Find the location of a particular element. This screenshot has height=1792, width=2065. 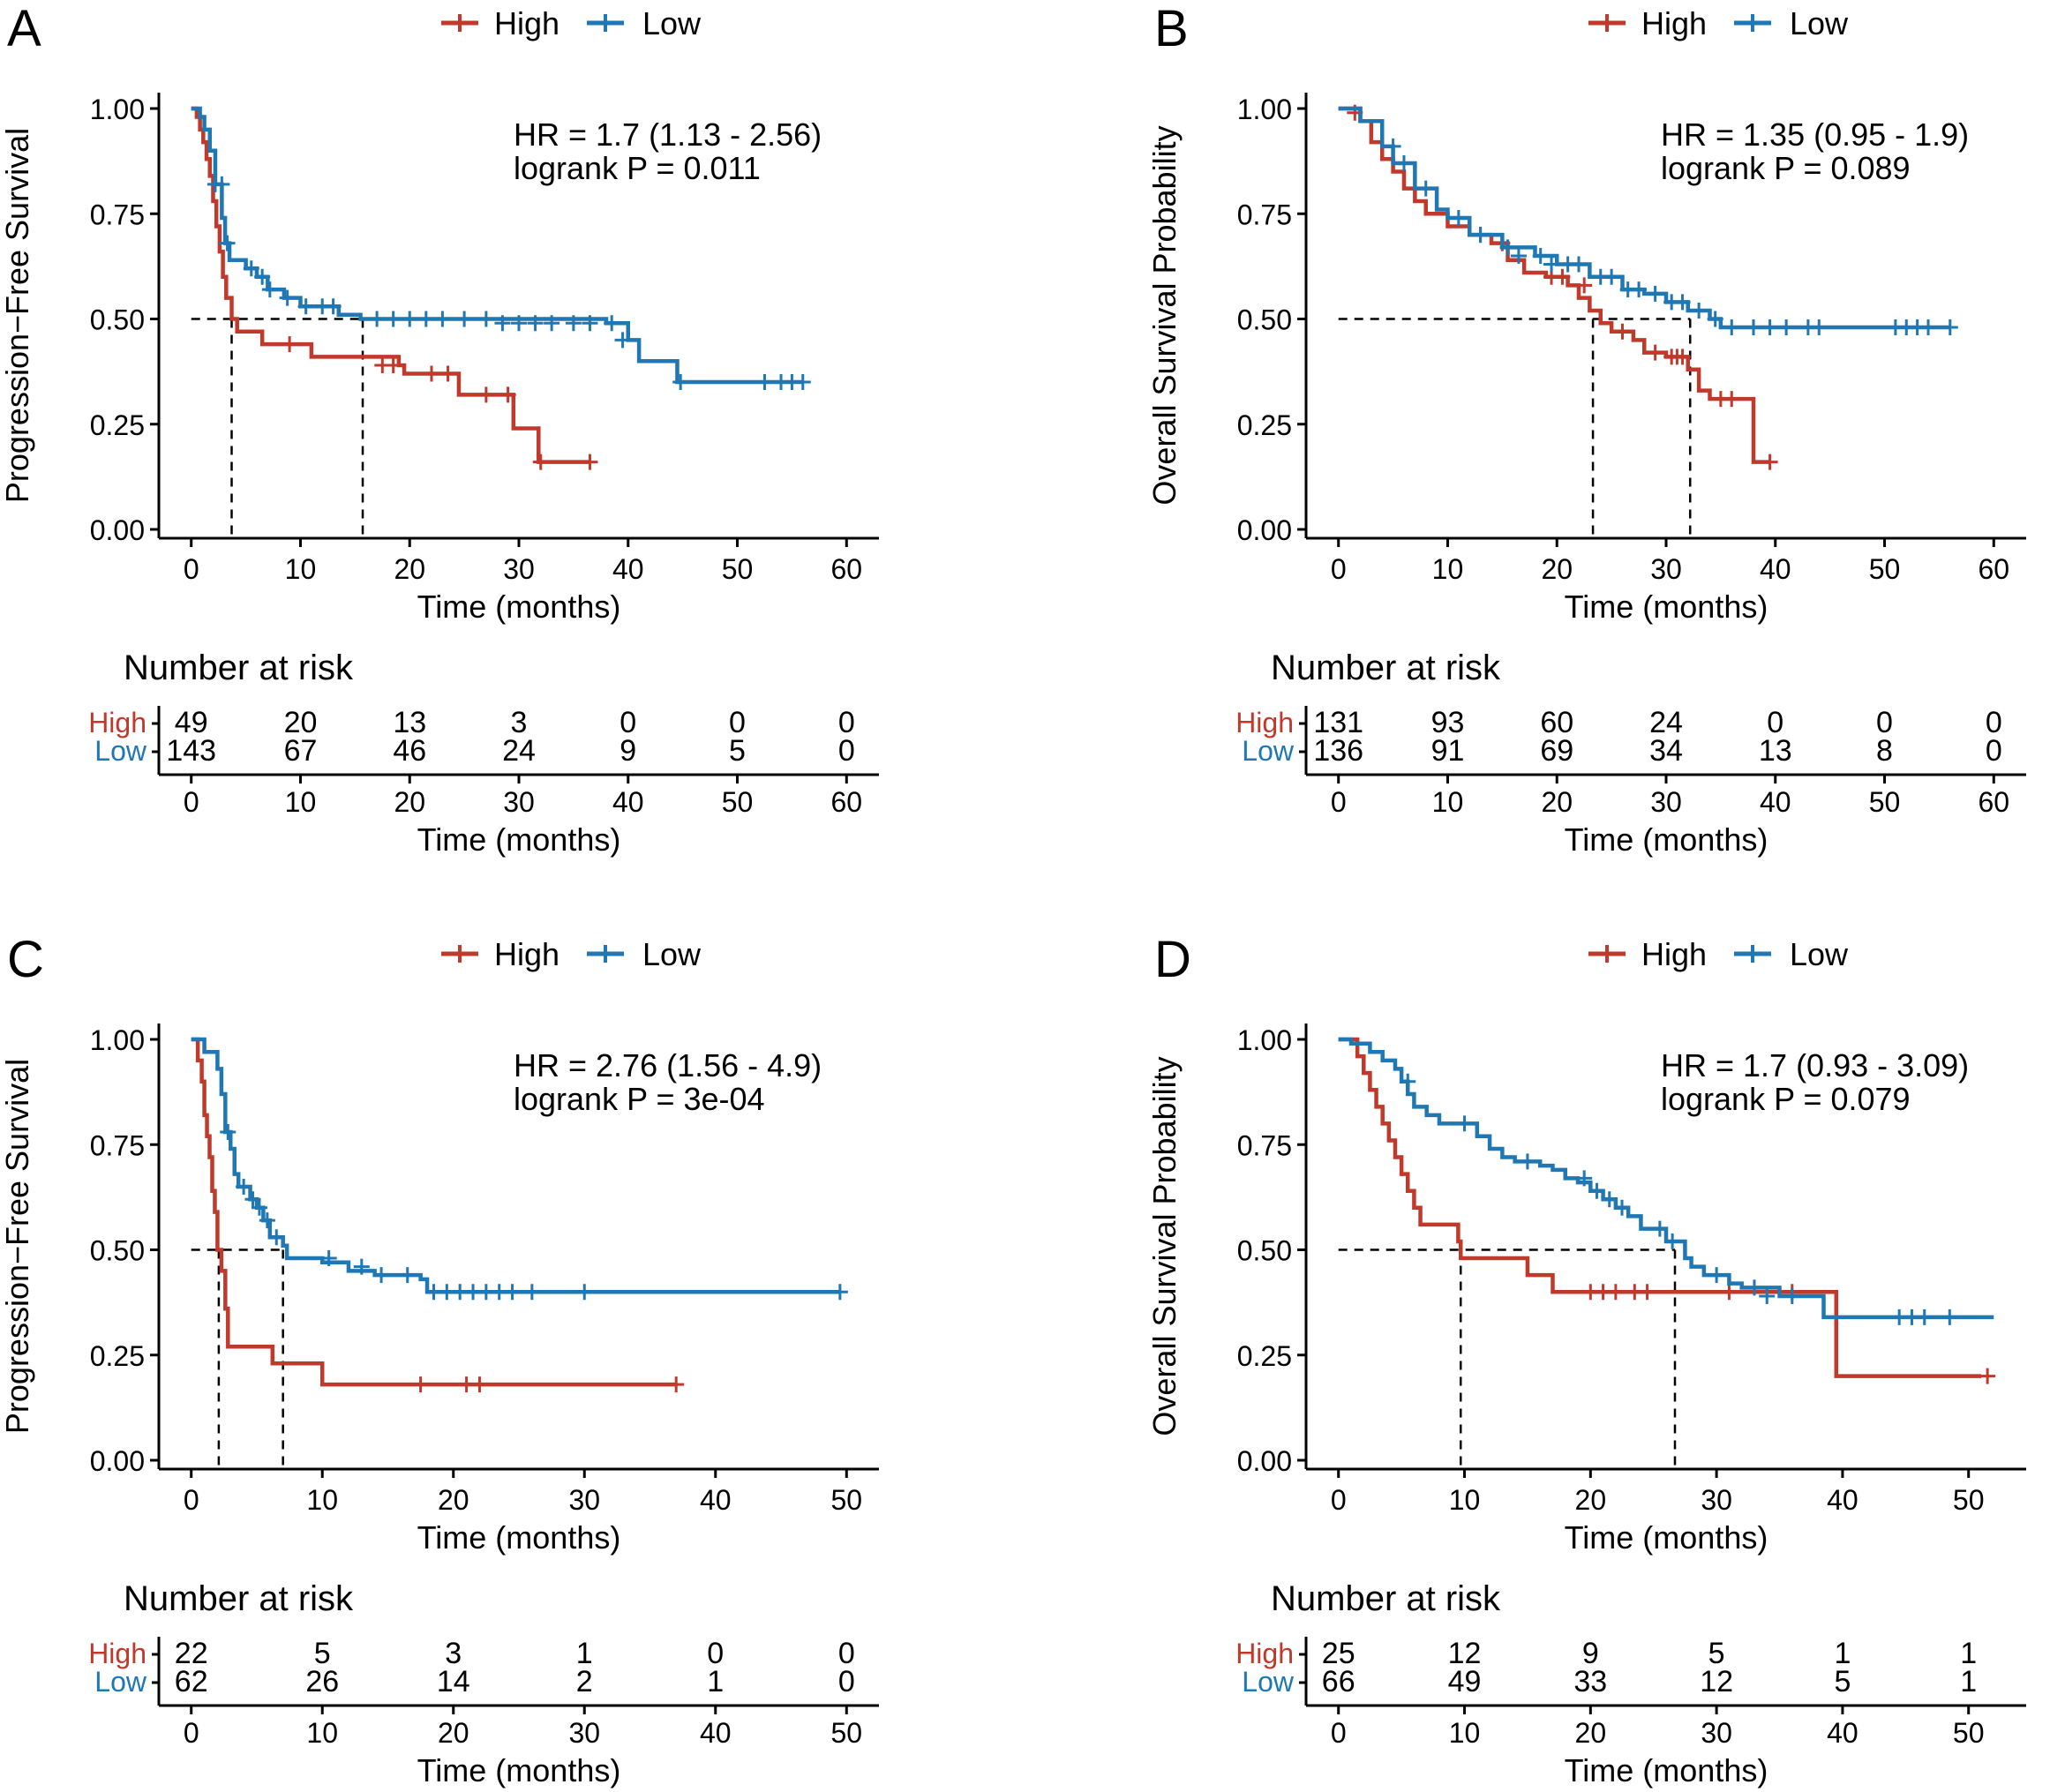

legend-low-label: Low is located at coordinates (672, 23).